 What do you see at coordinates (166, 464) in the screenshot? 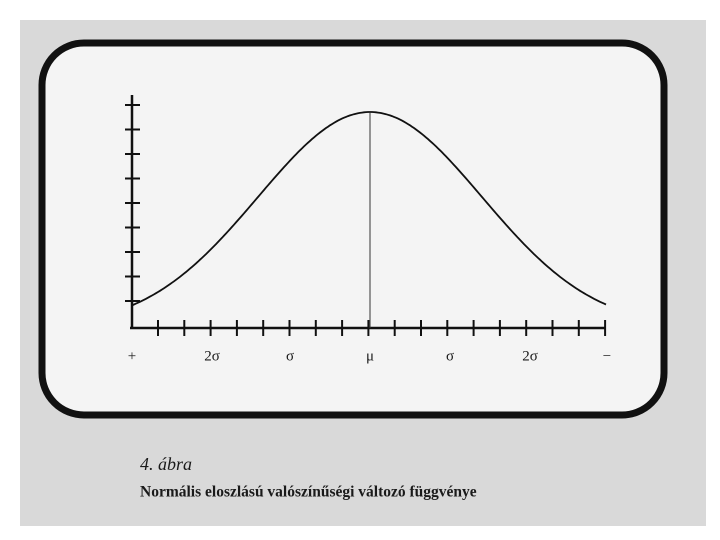
I see `caption-number: 4. ábra` at bounding box center [166, 464].